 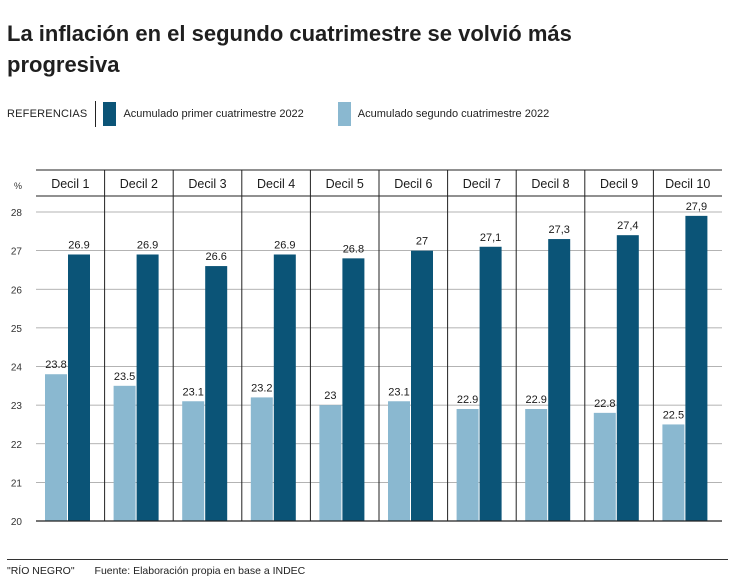 What do you see at coordinates (604, 404) in the screenshot?
I see `data-label: 22.8` at bounding box center [604, 404].